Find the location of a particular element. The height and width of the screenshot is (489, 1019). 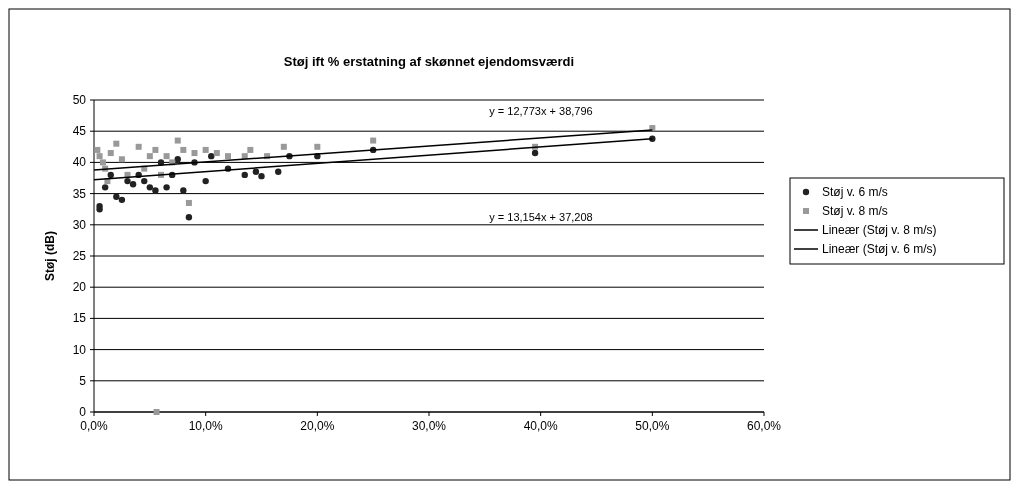

legend-label: Støj v. 6 m/s is located at coordinates (855, 192).